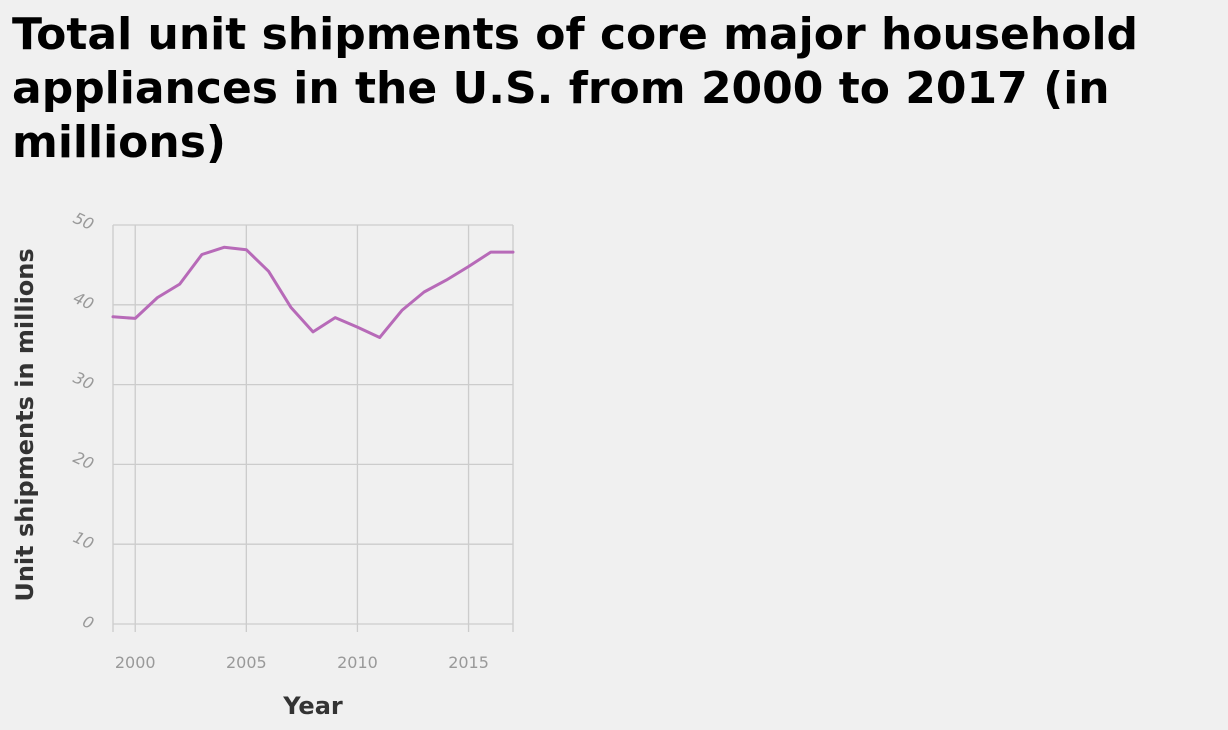  Describe the element at coordinates (83, 221) in the screenshot. I see `y-tick-label: 50` at that location.